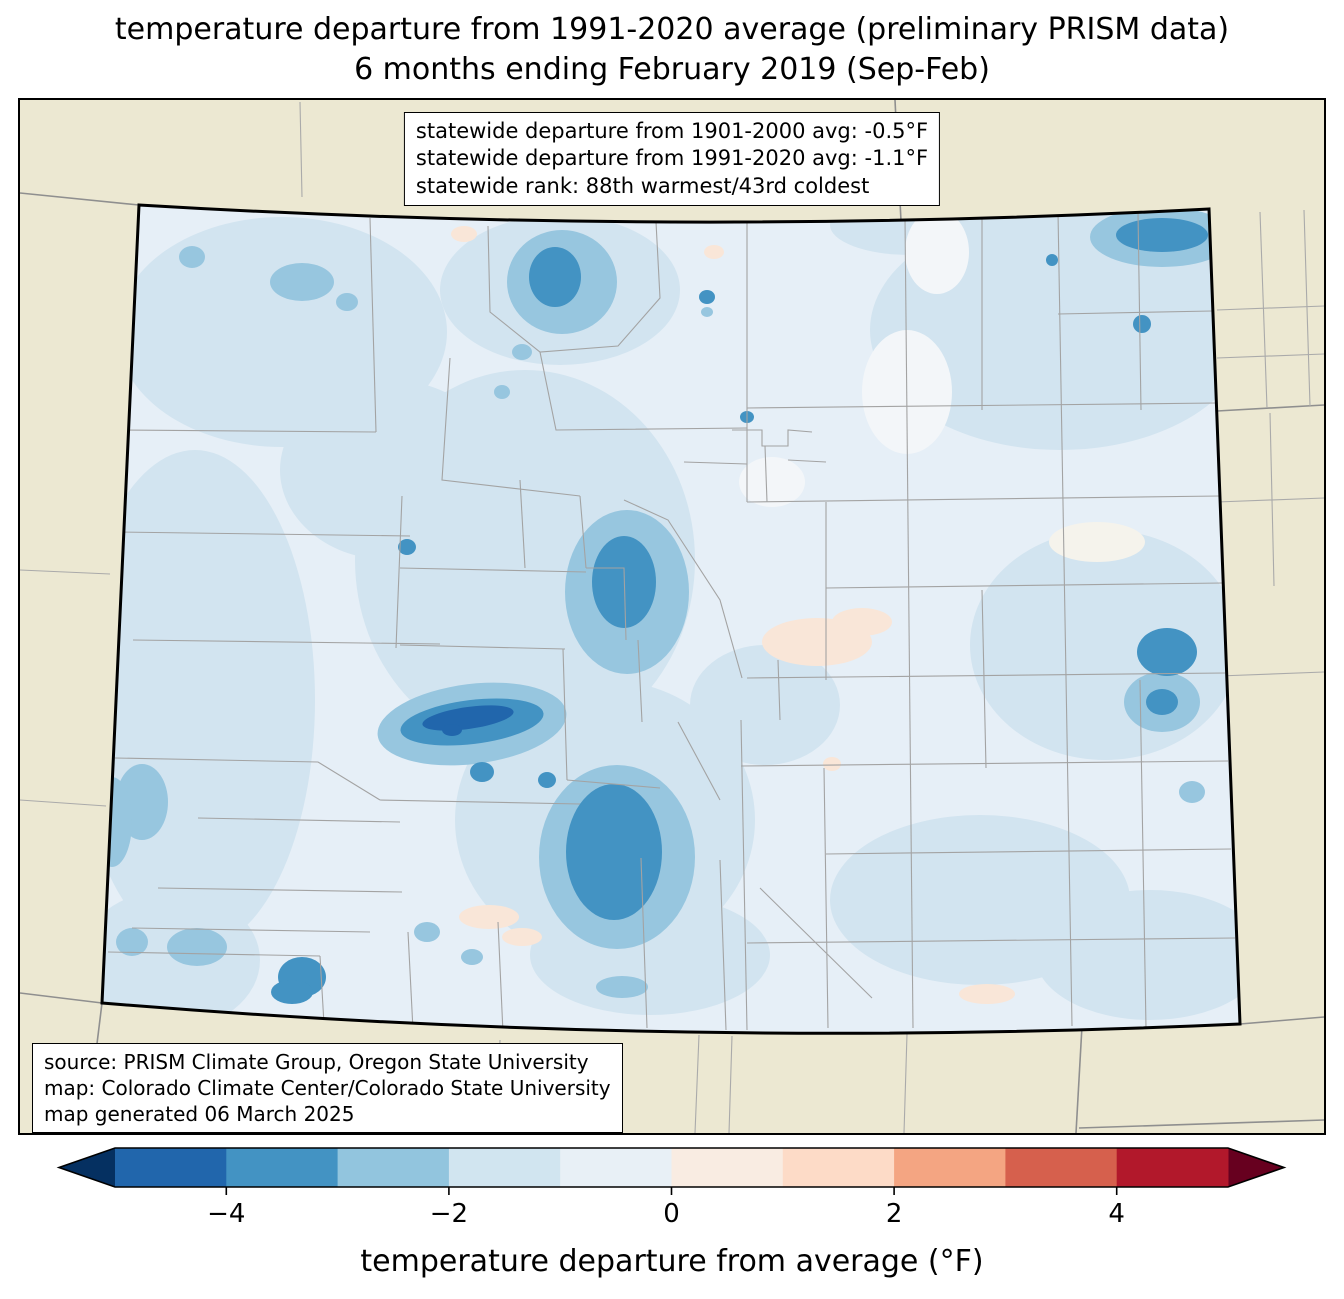 The width and height of the screenshot is (1344, 1299). Describe the element at coordinates (226, 1214) in the screenshot. I see `colorbar-tick-label: −4` at that location.